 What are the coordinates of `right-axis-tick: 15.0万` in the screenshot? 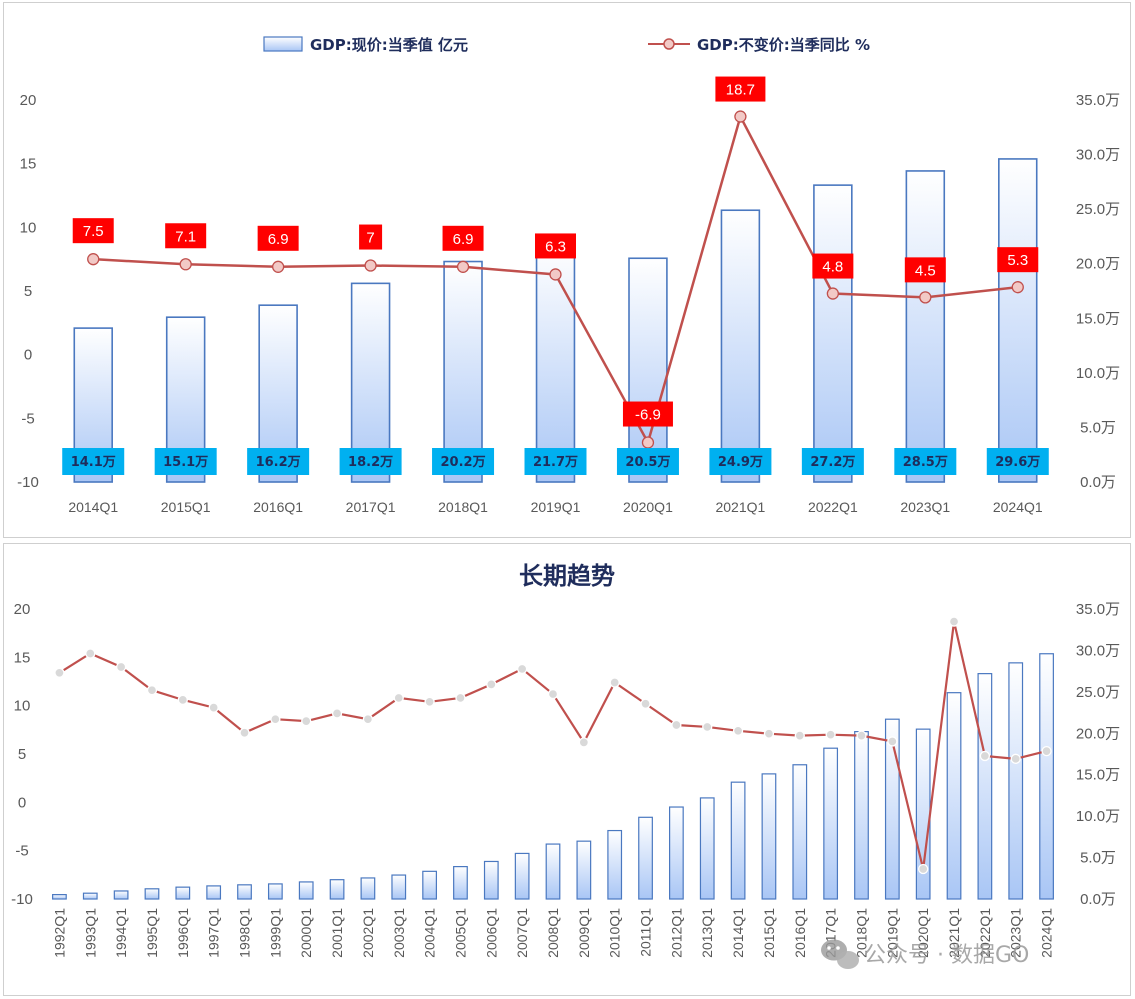 It's located at (1098, 318).